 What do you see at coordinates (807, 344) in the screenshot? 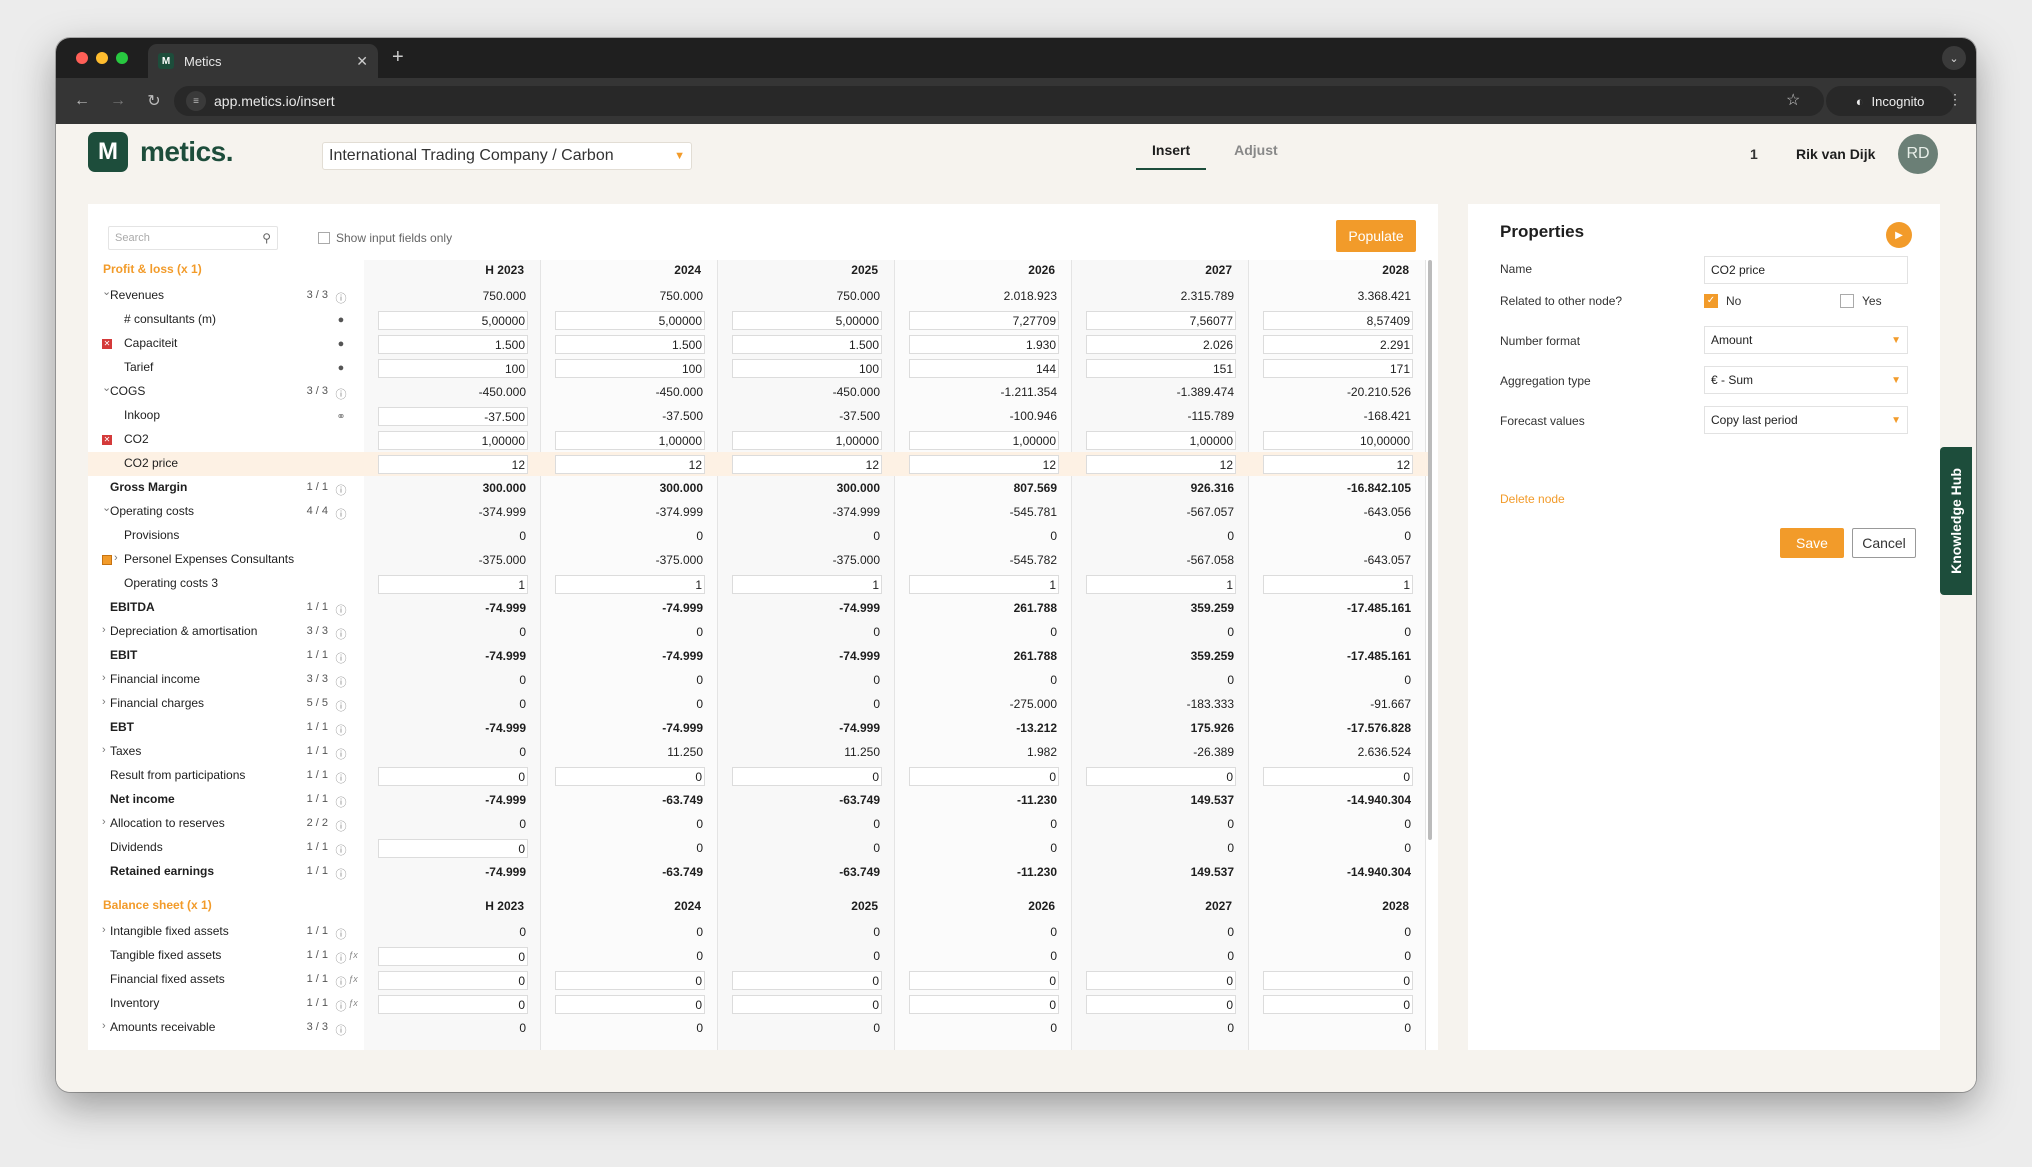
I see `value-input: 1.500` at bounding box center [807, 344].